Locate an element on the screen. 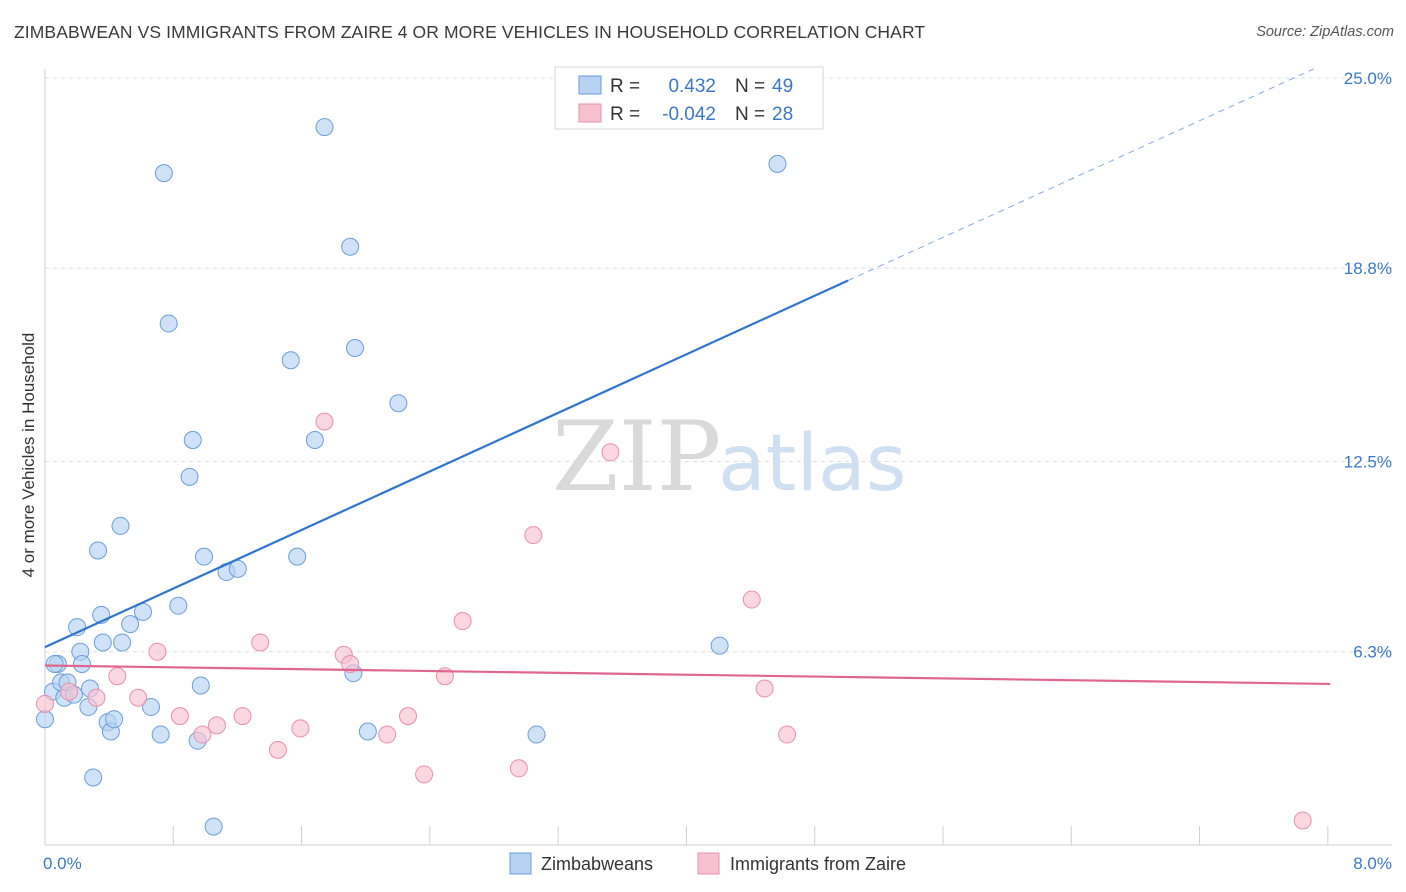 The height and width of the screenshot is (892, 1406). legend-n-label-1: N = is located at coordinates (750, 86).